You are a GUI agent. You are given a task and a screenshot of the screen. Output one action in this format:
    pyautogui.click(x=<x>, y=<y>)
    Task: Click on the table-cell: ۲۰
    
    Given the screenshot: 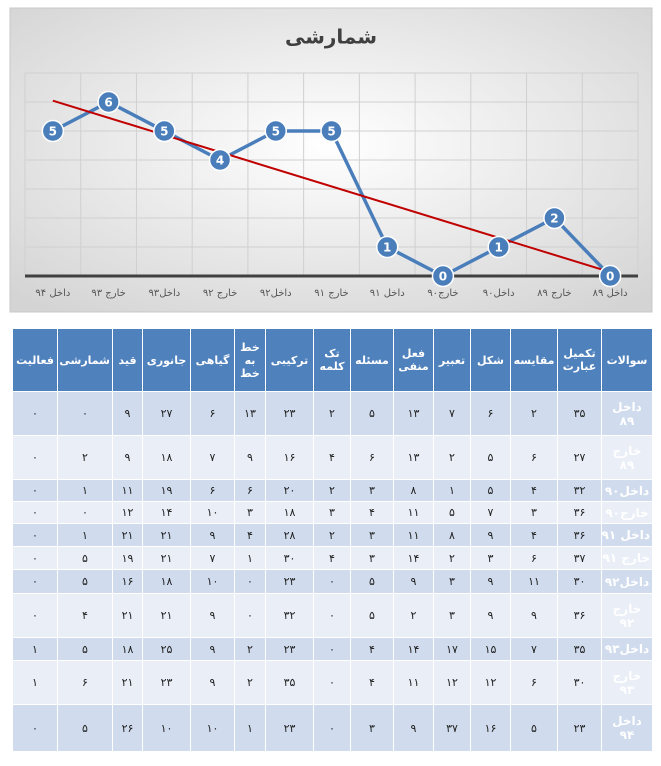 What is the action you would take?
    pyautogui.click(x=289, y=490)
    